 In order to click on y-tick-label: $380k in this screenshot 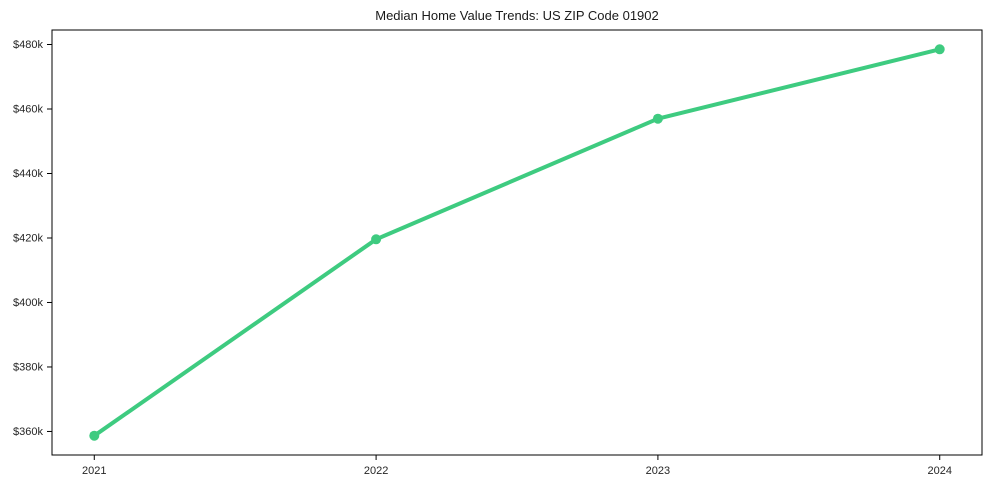, I will do `click(28, 367)`.